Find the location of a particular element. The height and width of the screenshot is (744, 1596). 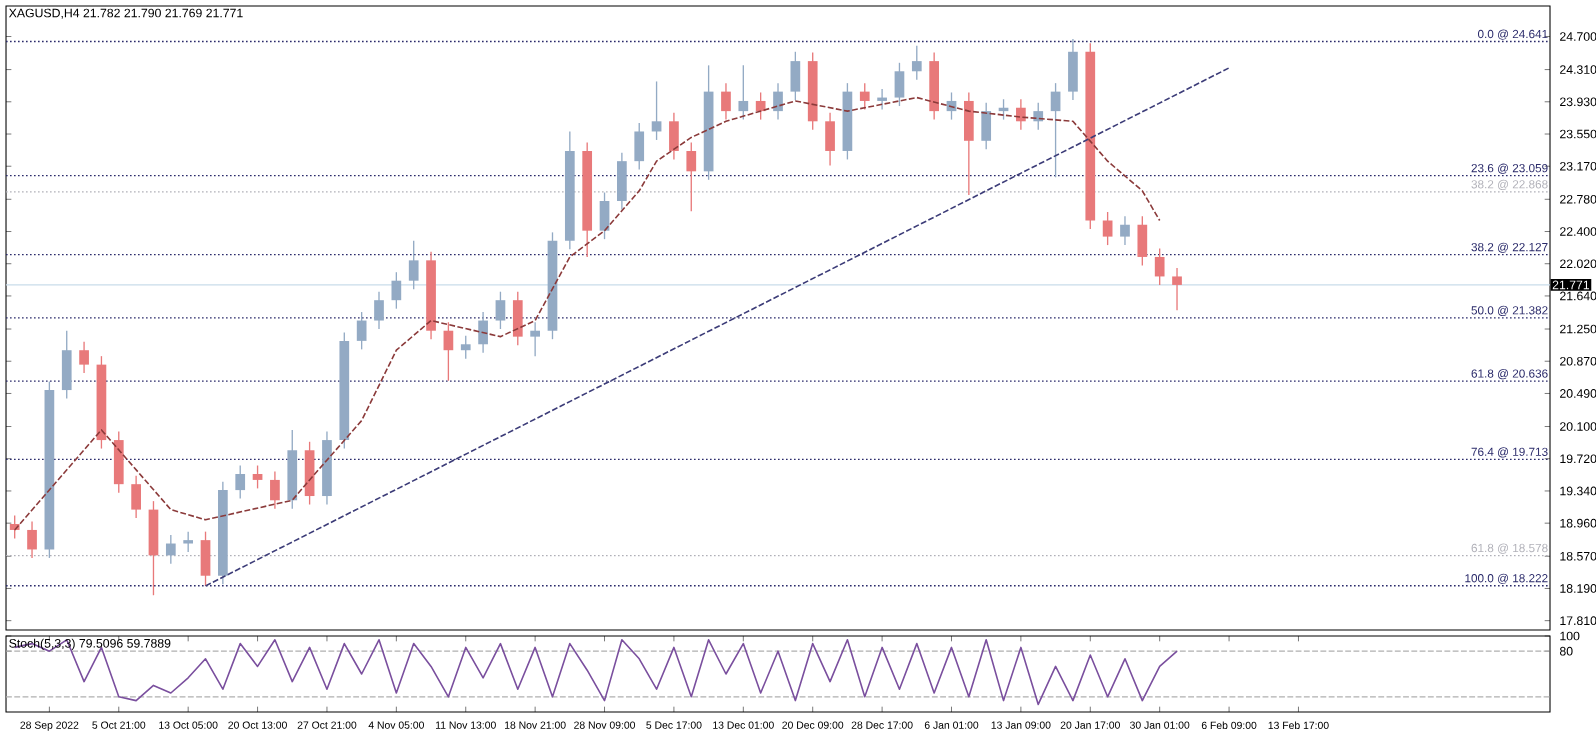

line-series is located at coordinates (595, 672).